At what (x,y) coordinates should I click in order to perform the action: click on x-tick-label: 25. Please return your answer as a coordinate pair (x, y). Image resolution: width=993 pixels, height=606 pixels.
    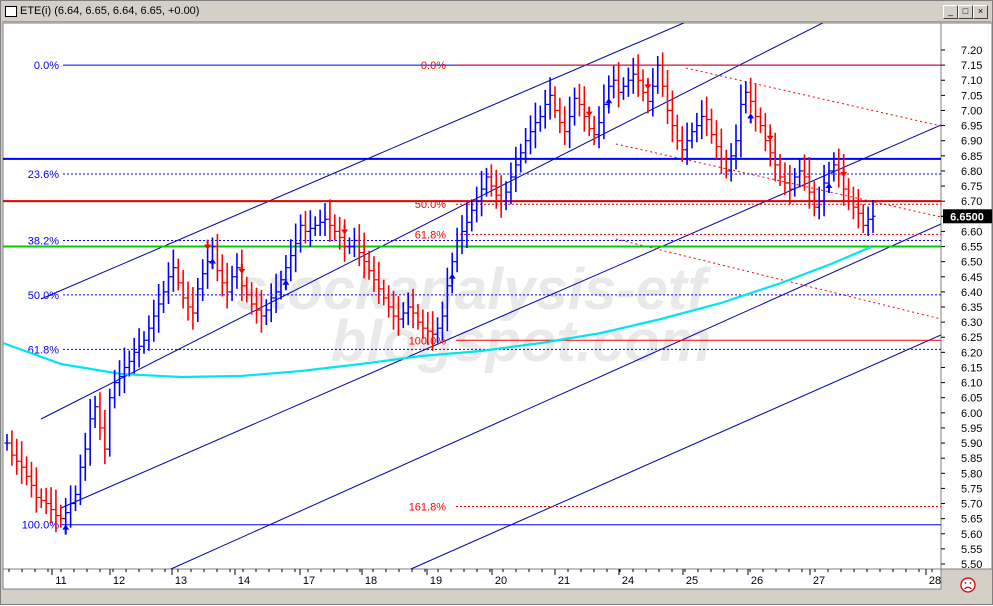
    Looking at the image, I should click on (692, 581).